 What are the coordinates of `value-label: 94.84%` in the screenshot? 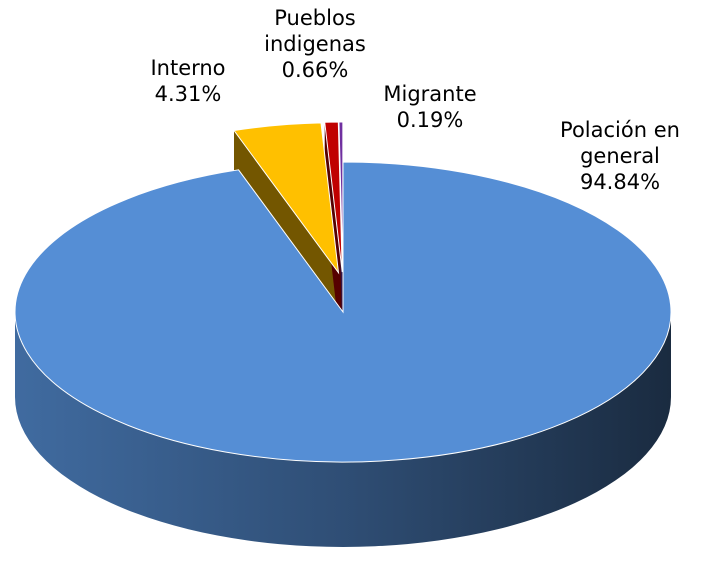 It's located at (620, 182).